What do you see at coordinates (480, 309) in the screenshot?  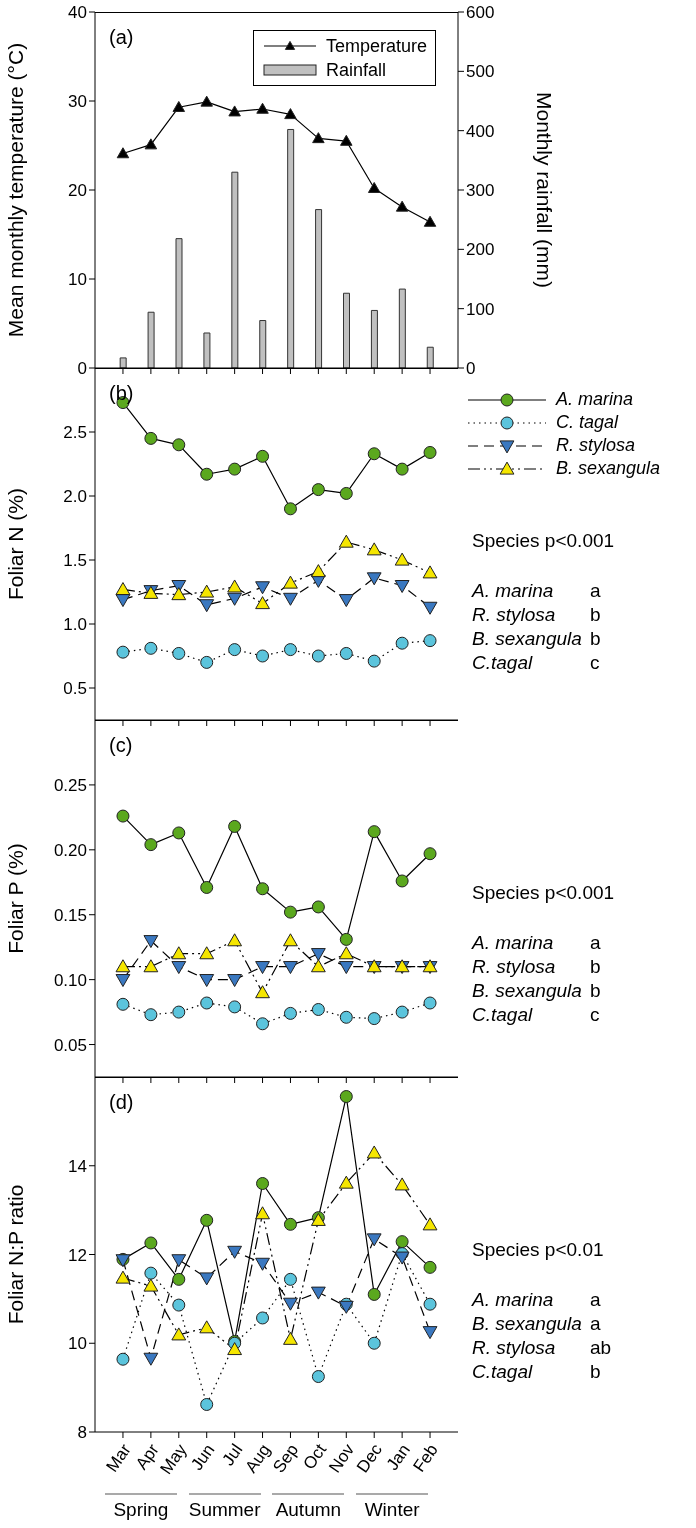 I see `y2-tick-label: 100` at bounding box center [480, 309].